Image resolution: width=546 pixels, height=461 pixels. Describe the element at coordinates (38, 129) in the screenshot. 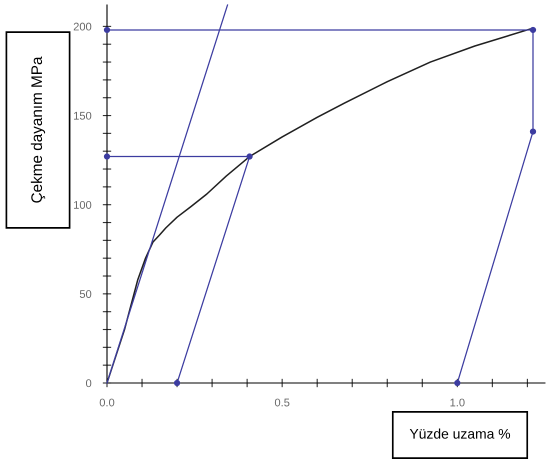

I see `y-axis-title: Çekme dayanım MPa` at that location.